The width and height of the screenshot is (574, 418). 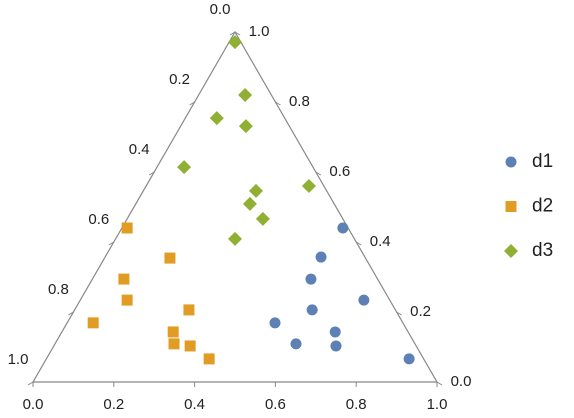 What do you see at coordinates (542, 206) in the screenshot?
I see `legend-label: d2` at bounding box center [542, 206].